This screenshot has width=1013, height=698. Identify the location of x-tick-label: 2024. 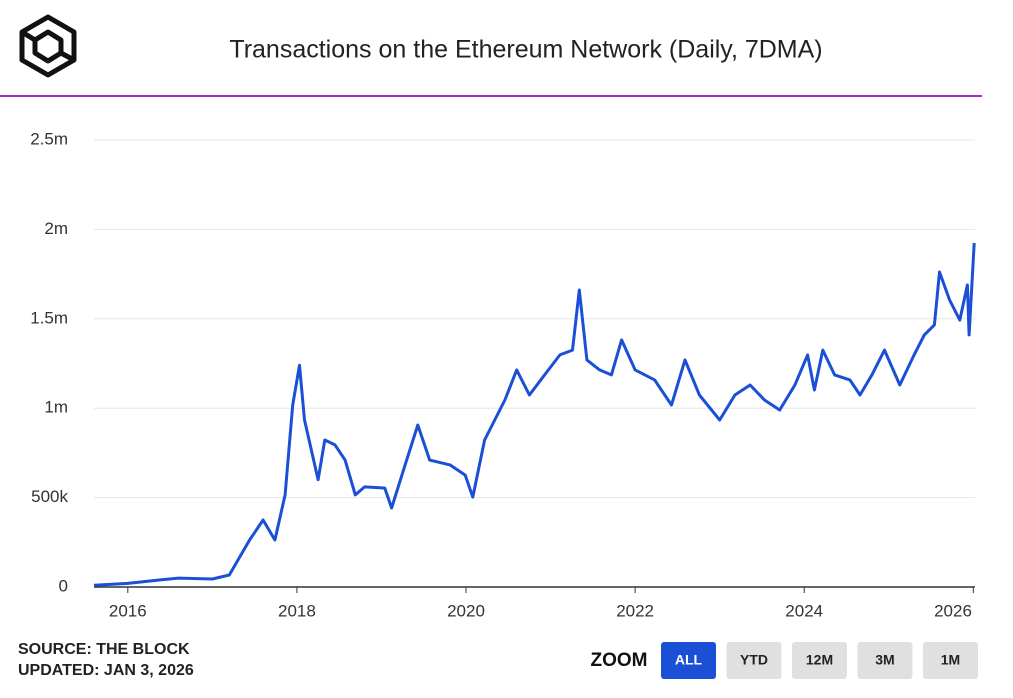
(804, 610).